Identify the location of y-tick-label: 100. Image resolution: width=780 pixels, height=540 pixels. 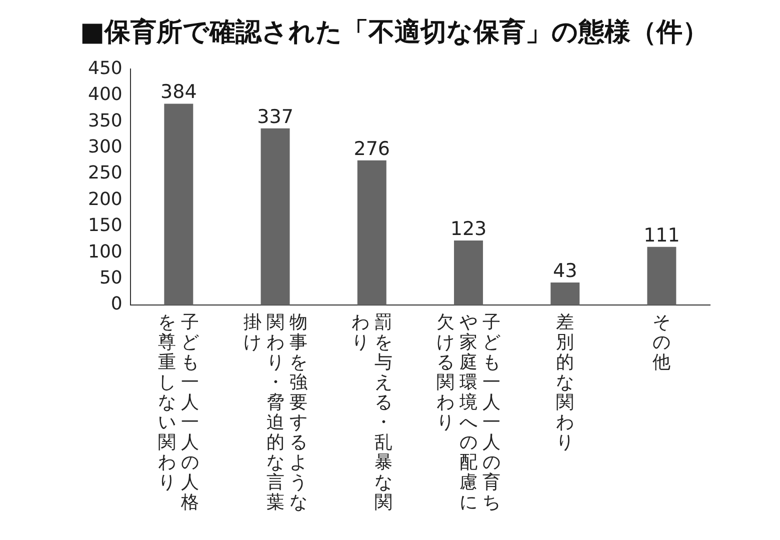
(105, 251).